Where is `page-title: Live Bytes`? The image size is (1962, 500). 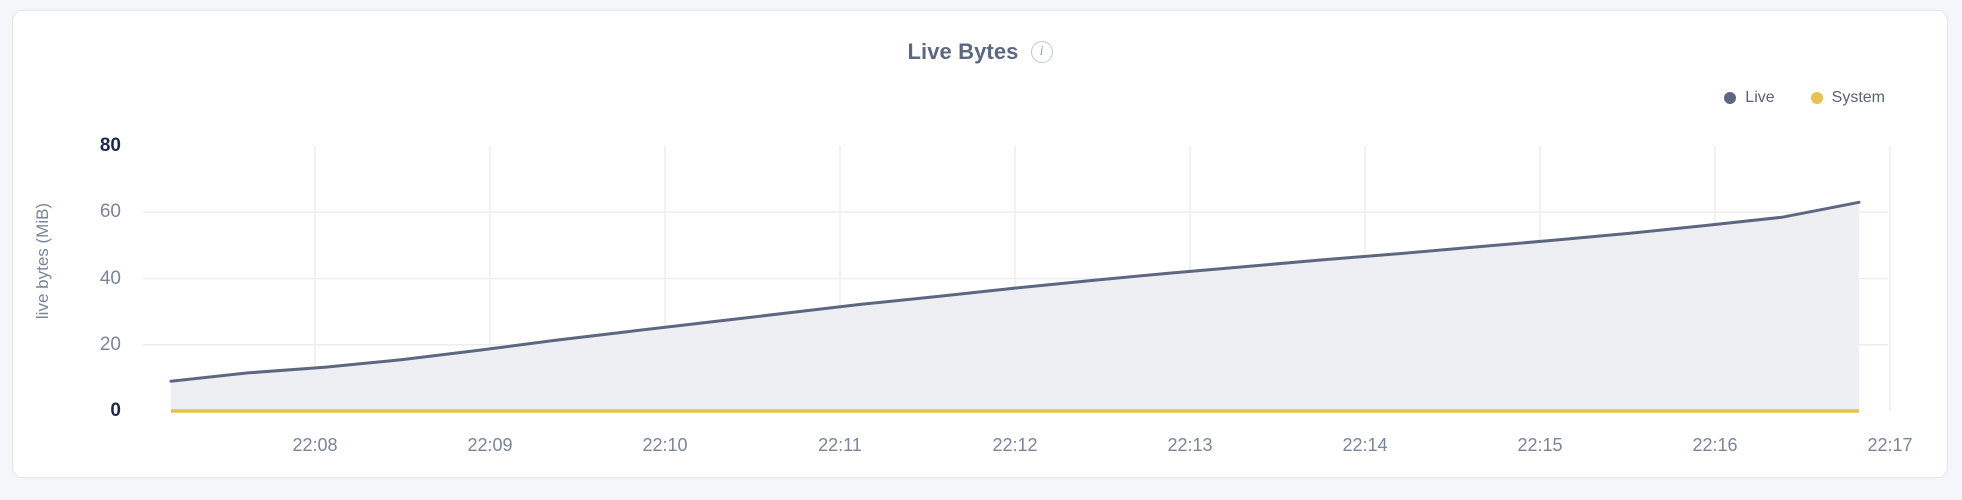
page-title: Live Bytes is located at coordinates (963, 51).